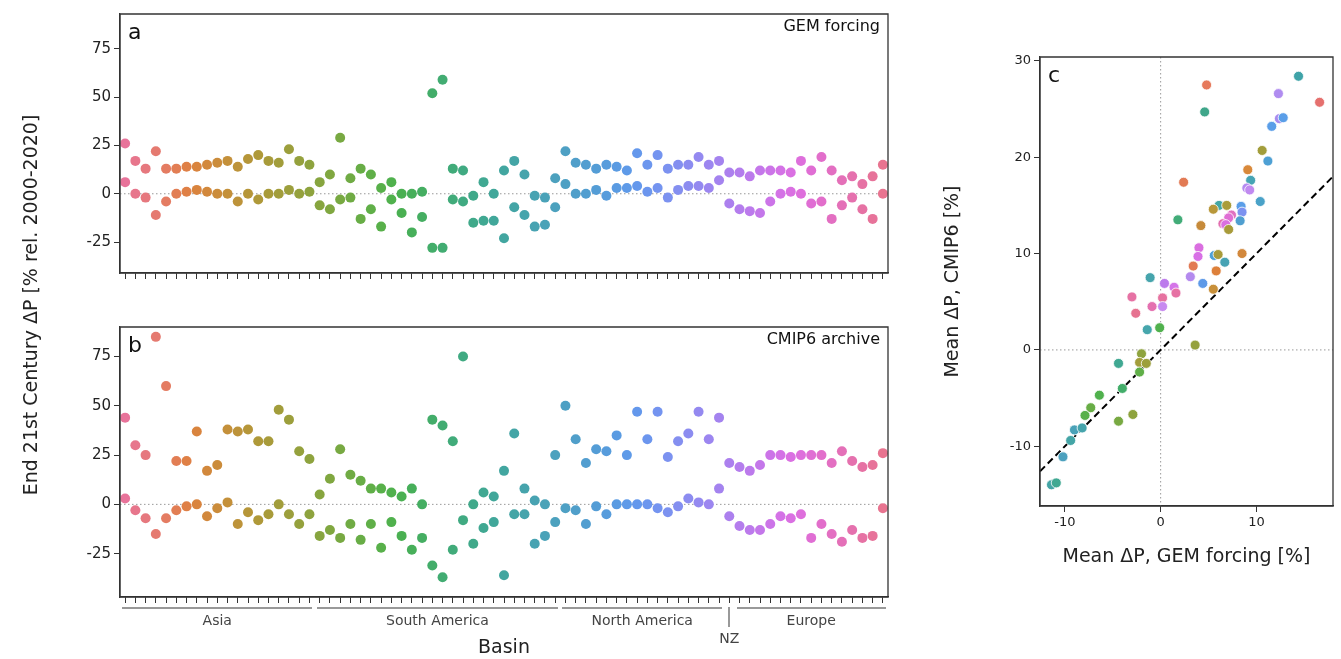 This screenshot has width=1341, height=659. What do you see at coordinates (831, 26) in the screenshot?
I see `annotation: GEM forcing` at bounding box center [831, 26].